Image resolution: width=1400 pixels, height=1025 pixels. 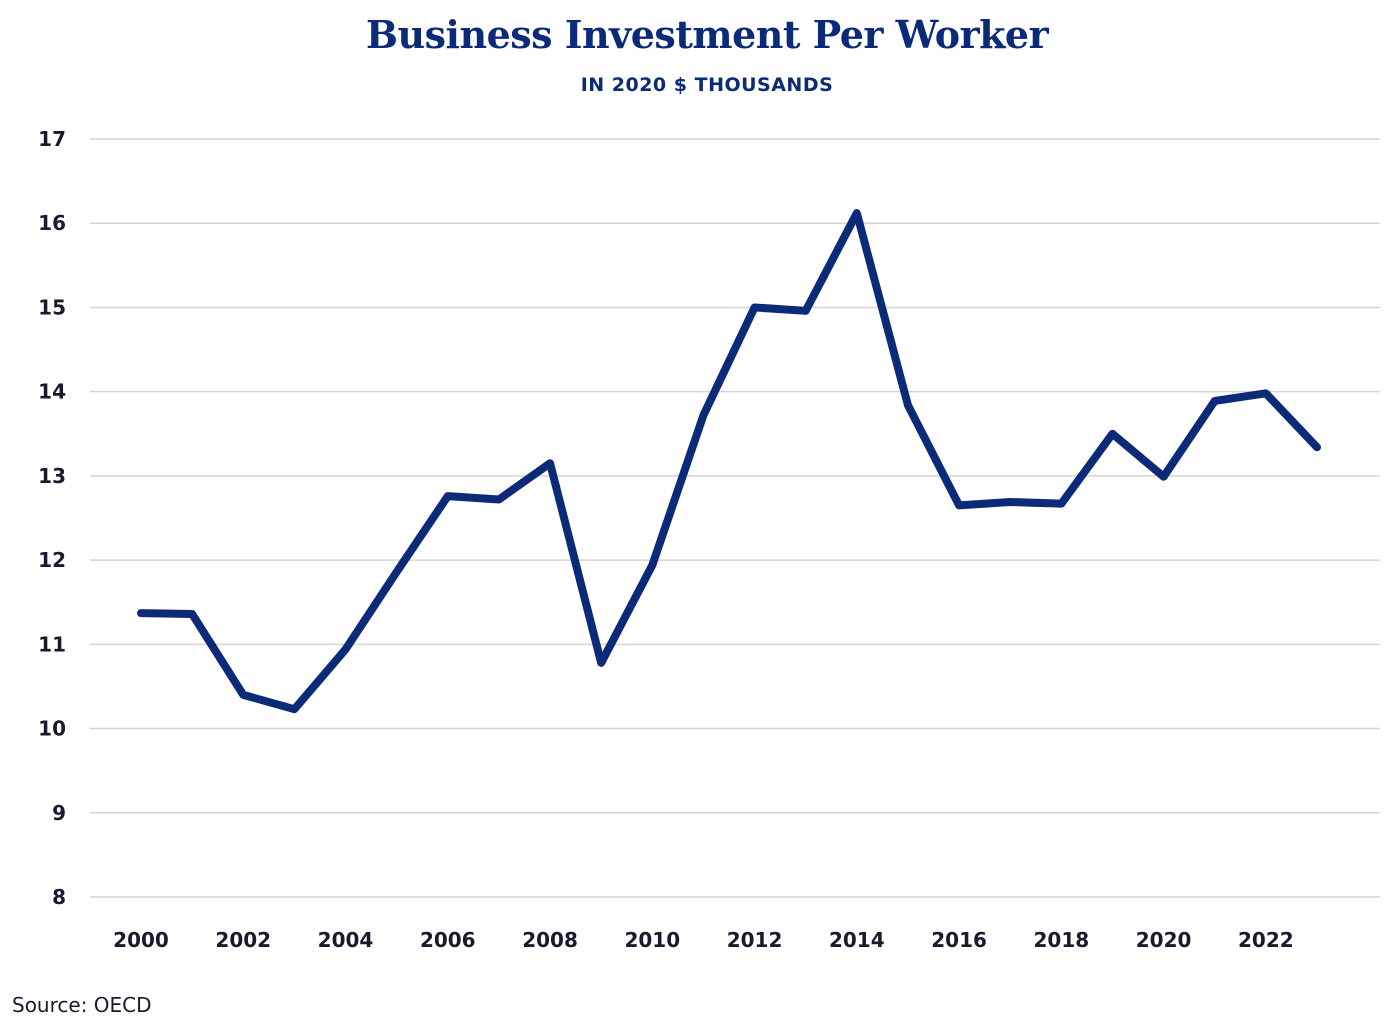 I want to click on source-note: Source: OECD, so click(x=82, y=1005).